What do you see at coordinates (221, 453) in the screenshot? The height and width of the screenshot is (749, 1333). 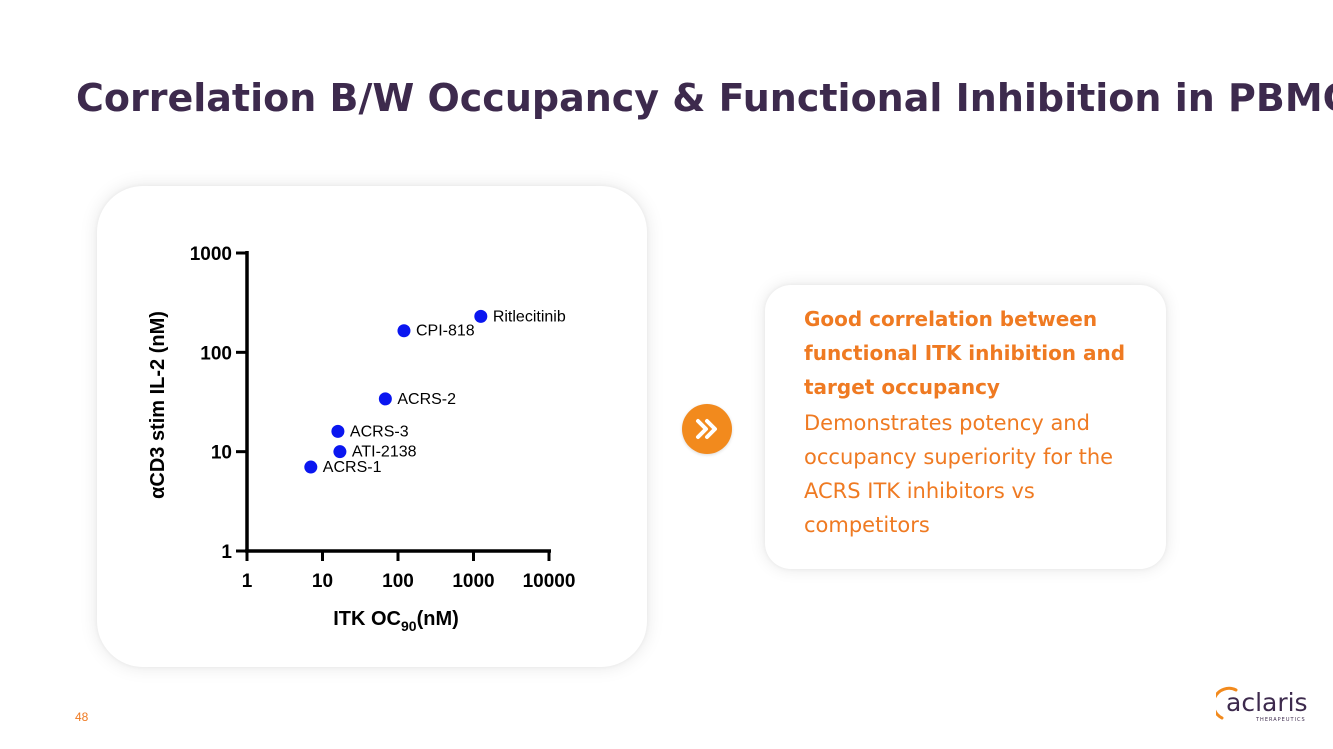 I see `y-tick-label: 10` at bounding box center [221, 453].